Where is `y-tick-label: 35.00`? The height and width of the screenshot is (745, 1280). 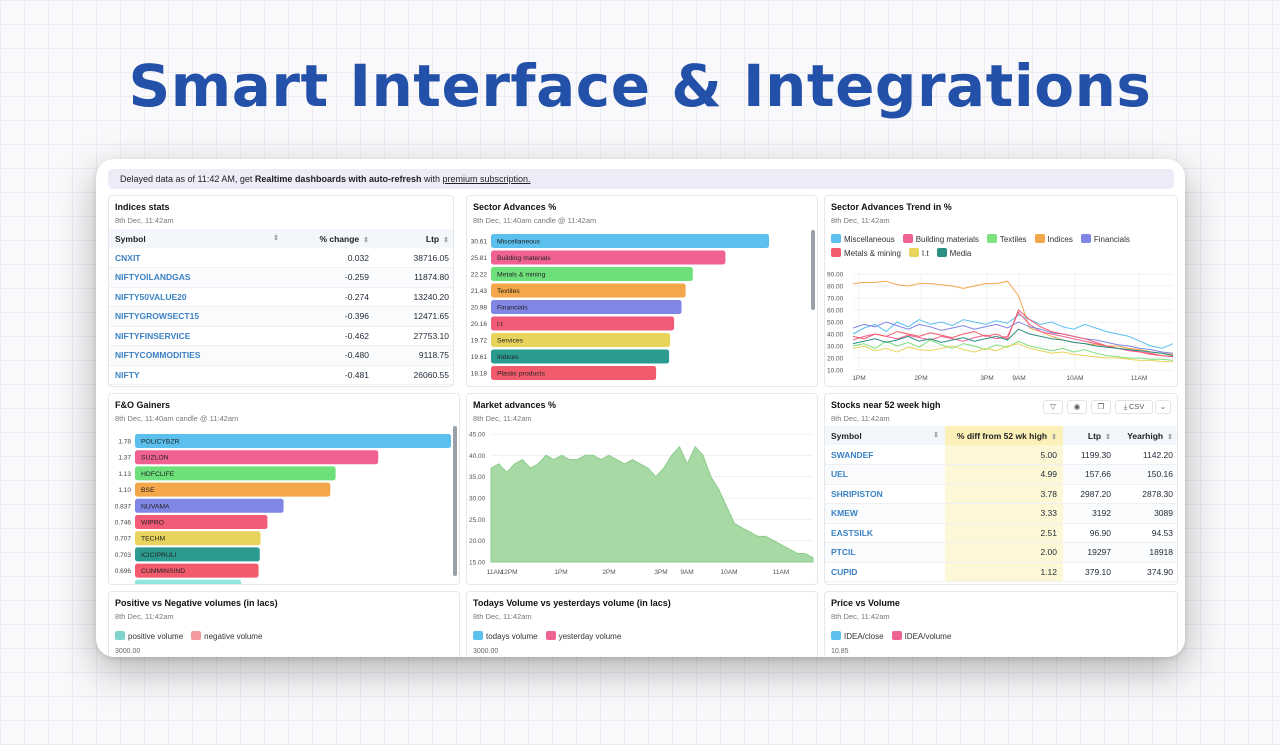 y-tick-label: 35.00 is located at coordinates (477, 477).